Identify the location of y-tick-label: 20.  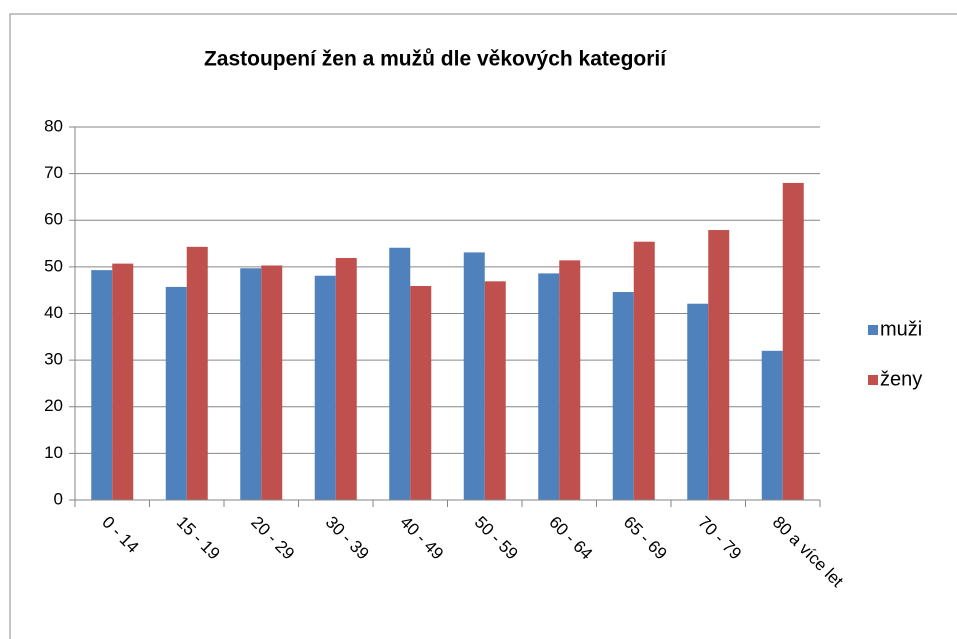
(53, 405).